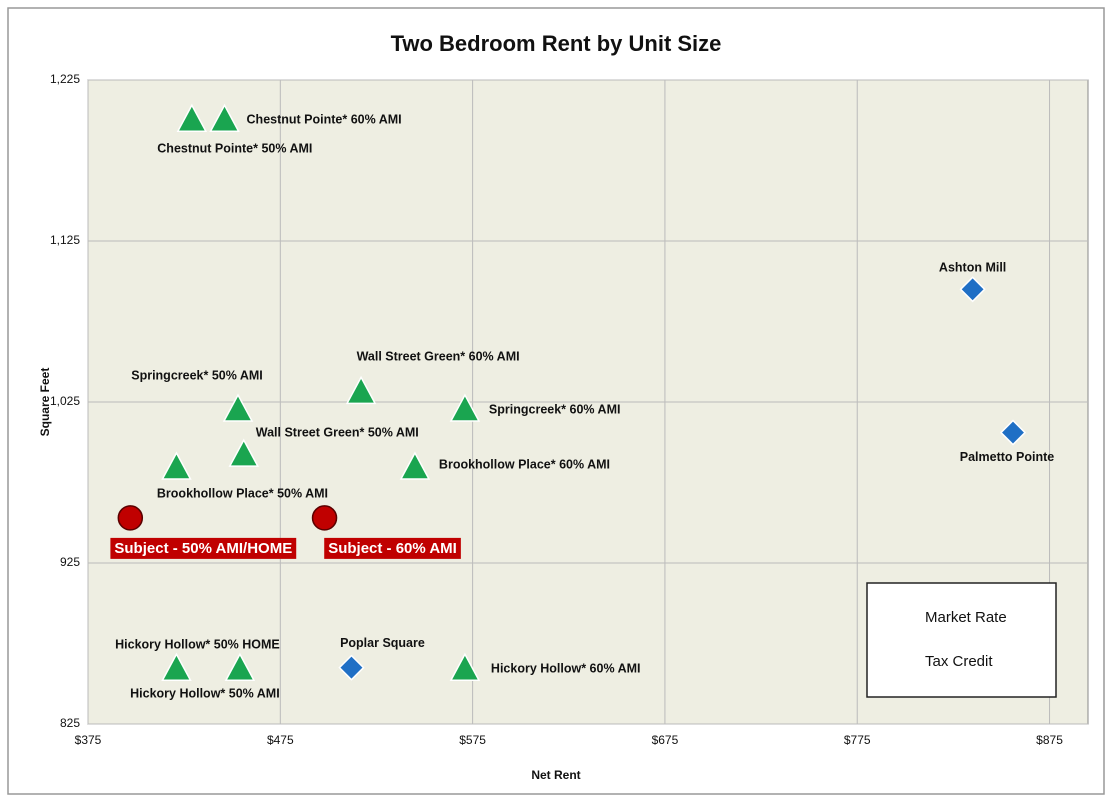 The image size is (1112, 802). What do you see at coordinates (197, 375) in the screenshot?
I see `point-label: Springcreek* 50% AMI` at bounding box center [197, 375].